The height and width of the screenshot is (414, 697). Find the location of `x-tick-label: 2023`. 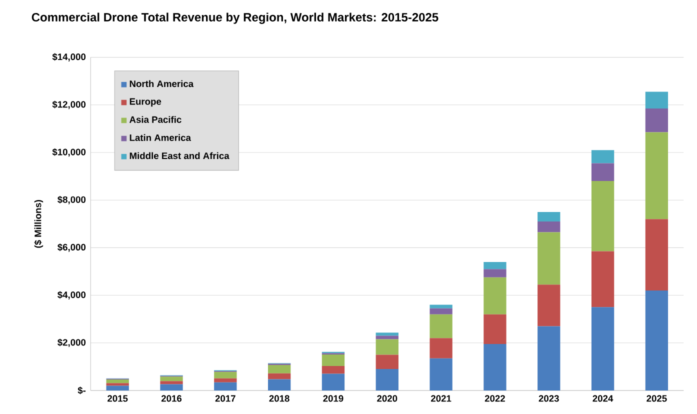

x-tick-label: 2023 is located at coordinates (548, 398).